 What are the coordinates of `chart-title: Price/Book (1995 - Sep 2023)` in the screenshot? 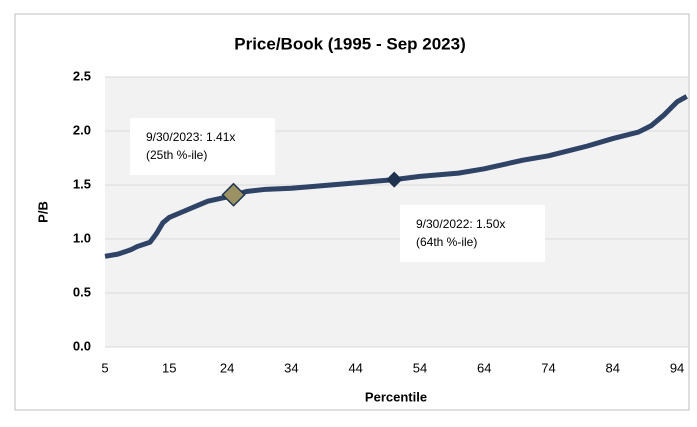 It's located at (350, 43).